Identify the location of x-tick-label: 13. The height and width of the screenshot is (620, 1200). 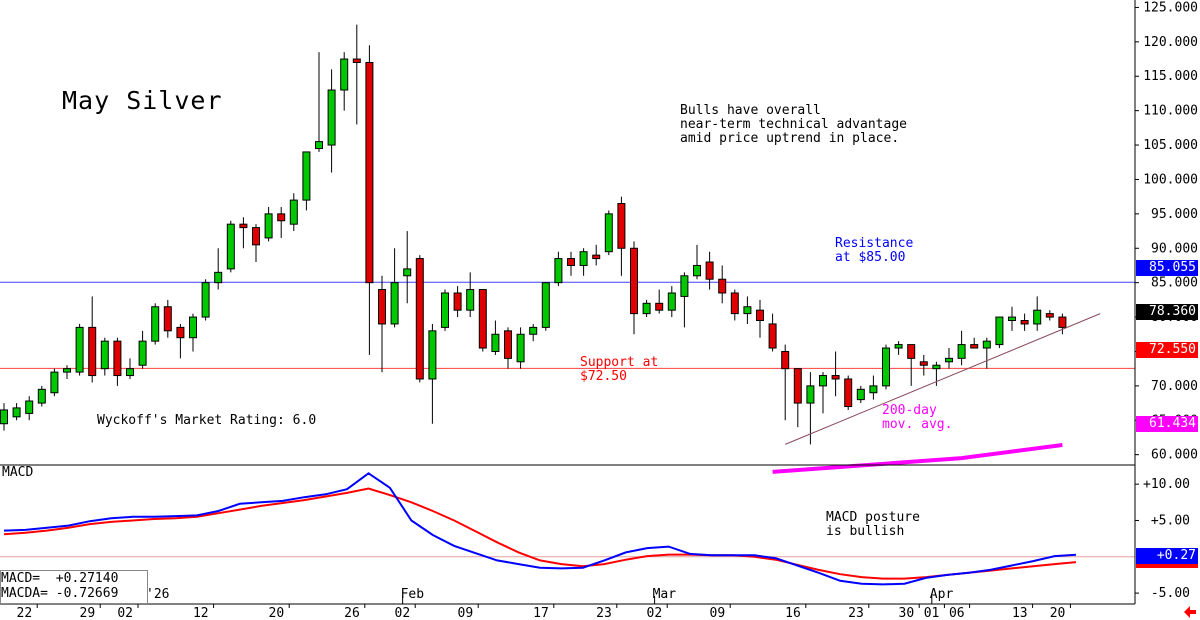
(1020, 613).